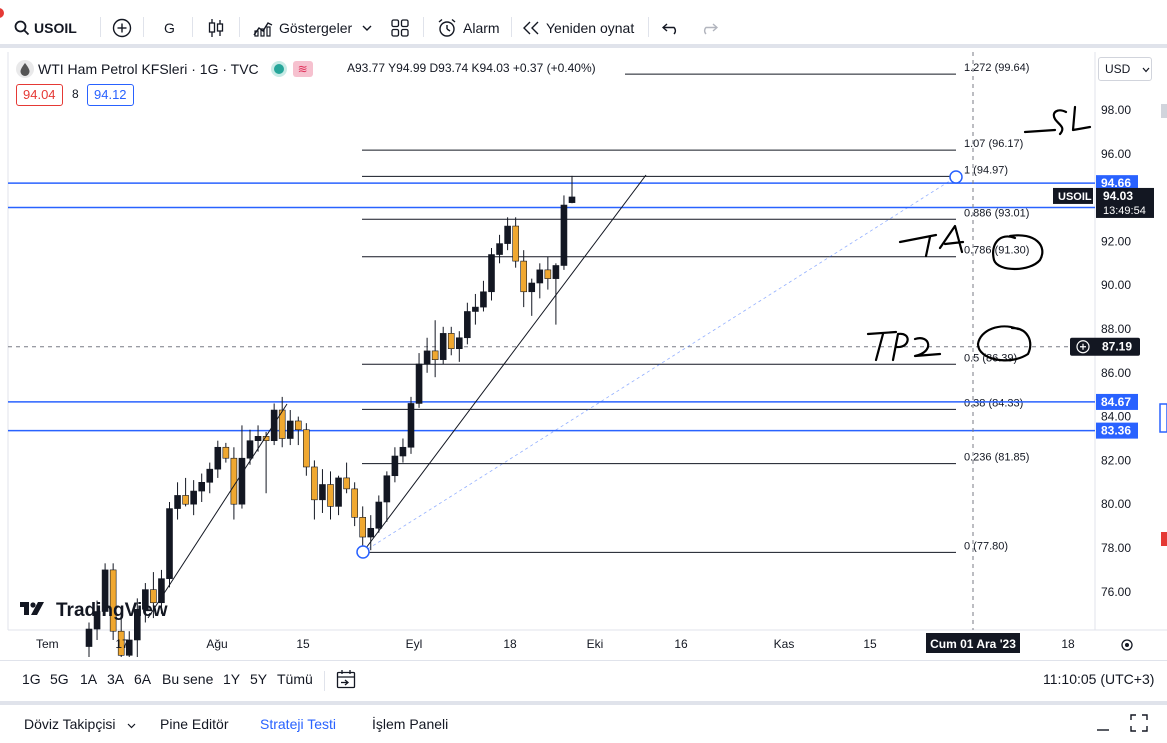 The image size is (1167, 743). I want to click on symbol-legend: WTI Ham Petrol KFSleri · 1G · TVC ≋, so click(164, 69).